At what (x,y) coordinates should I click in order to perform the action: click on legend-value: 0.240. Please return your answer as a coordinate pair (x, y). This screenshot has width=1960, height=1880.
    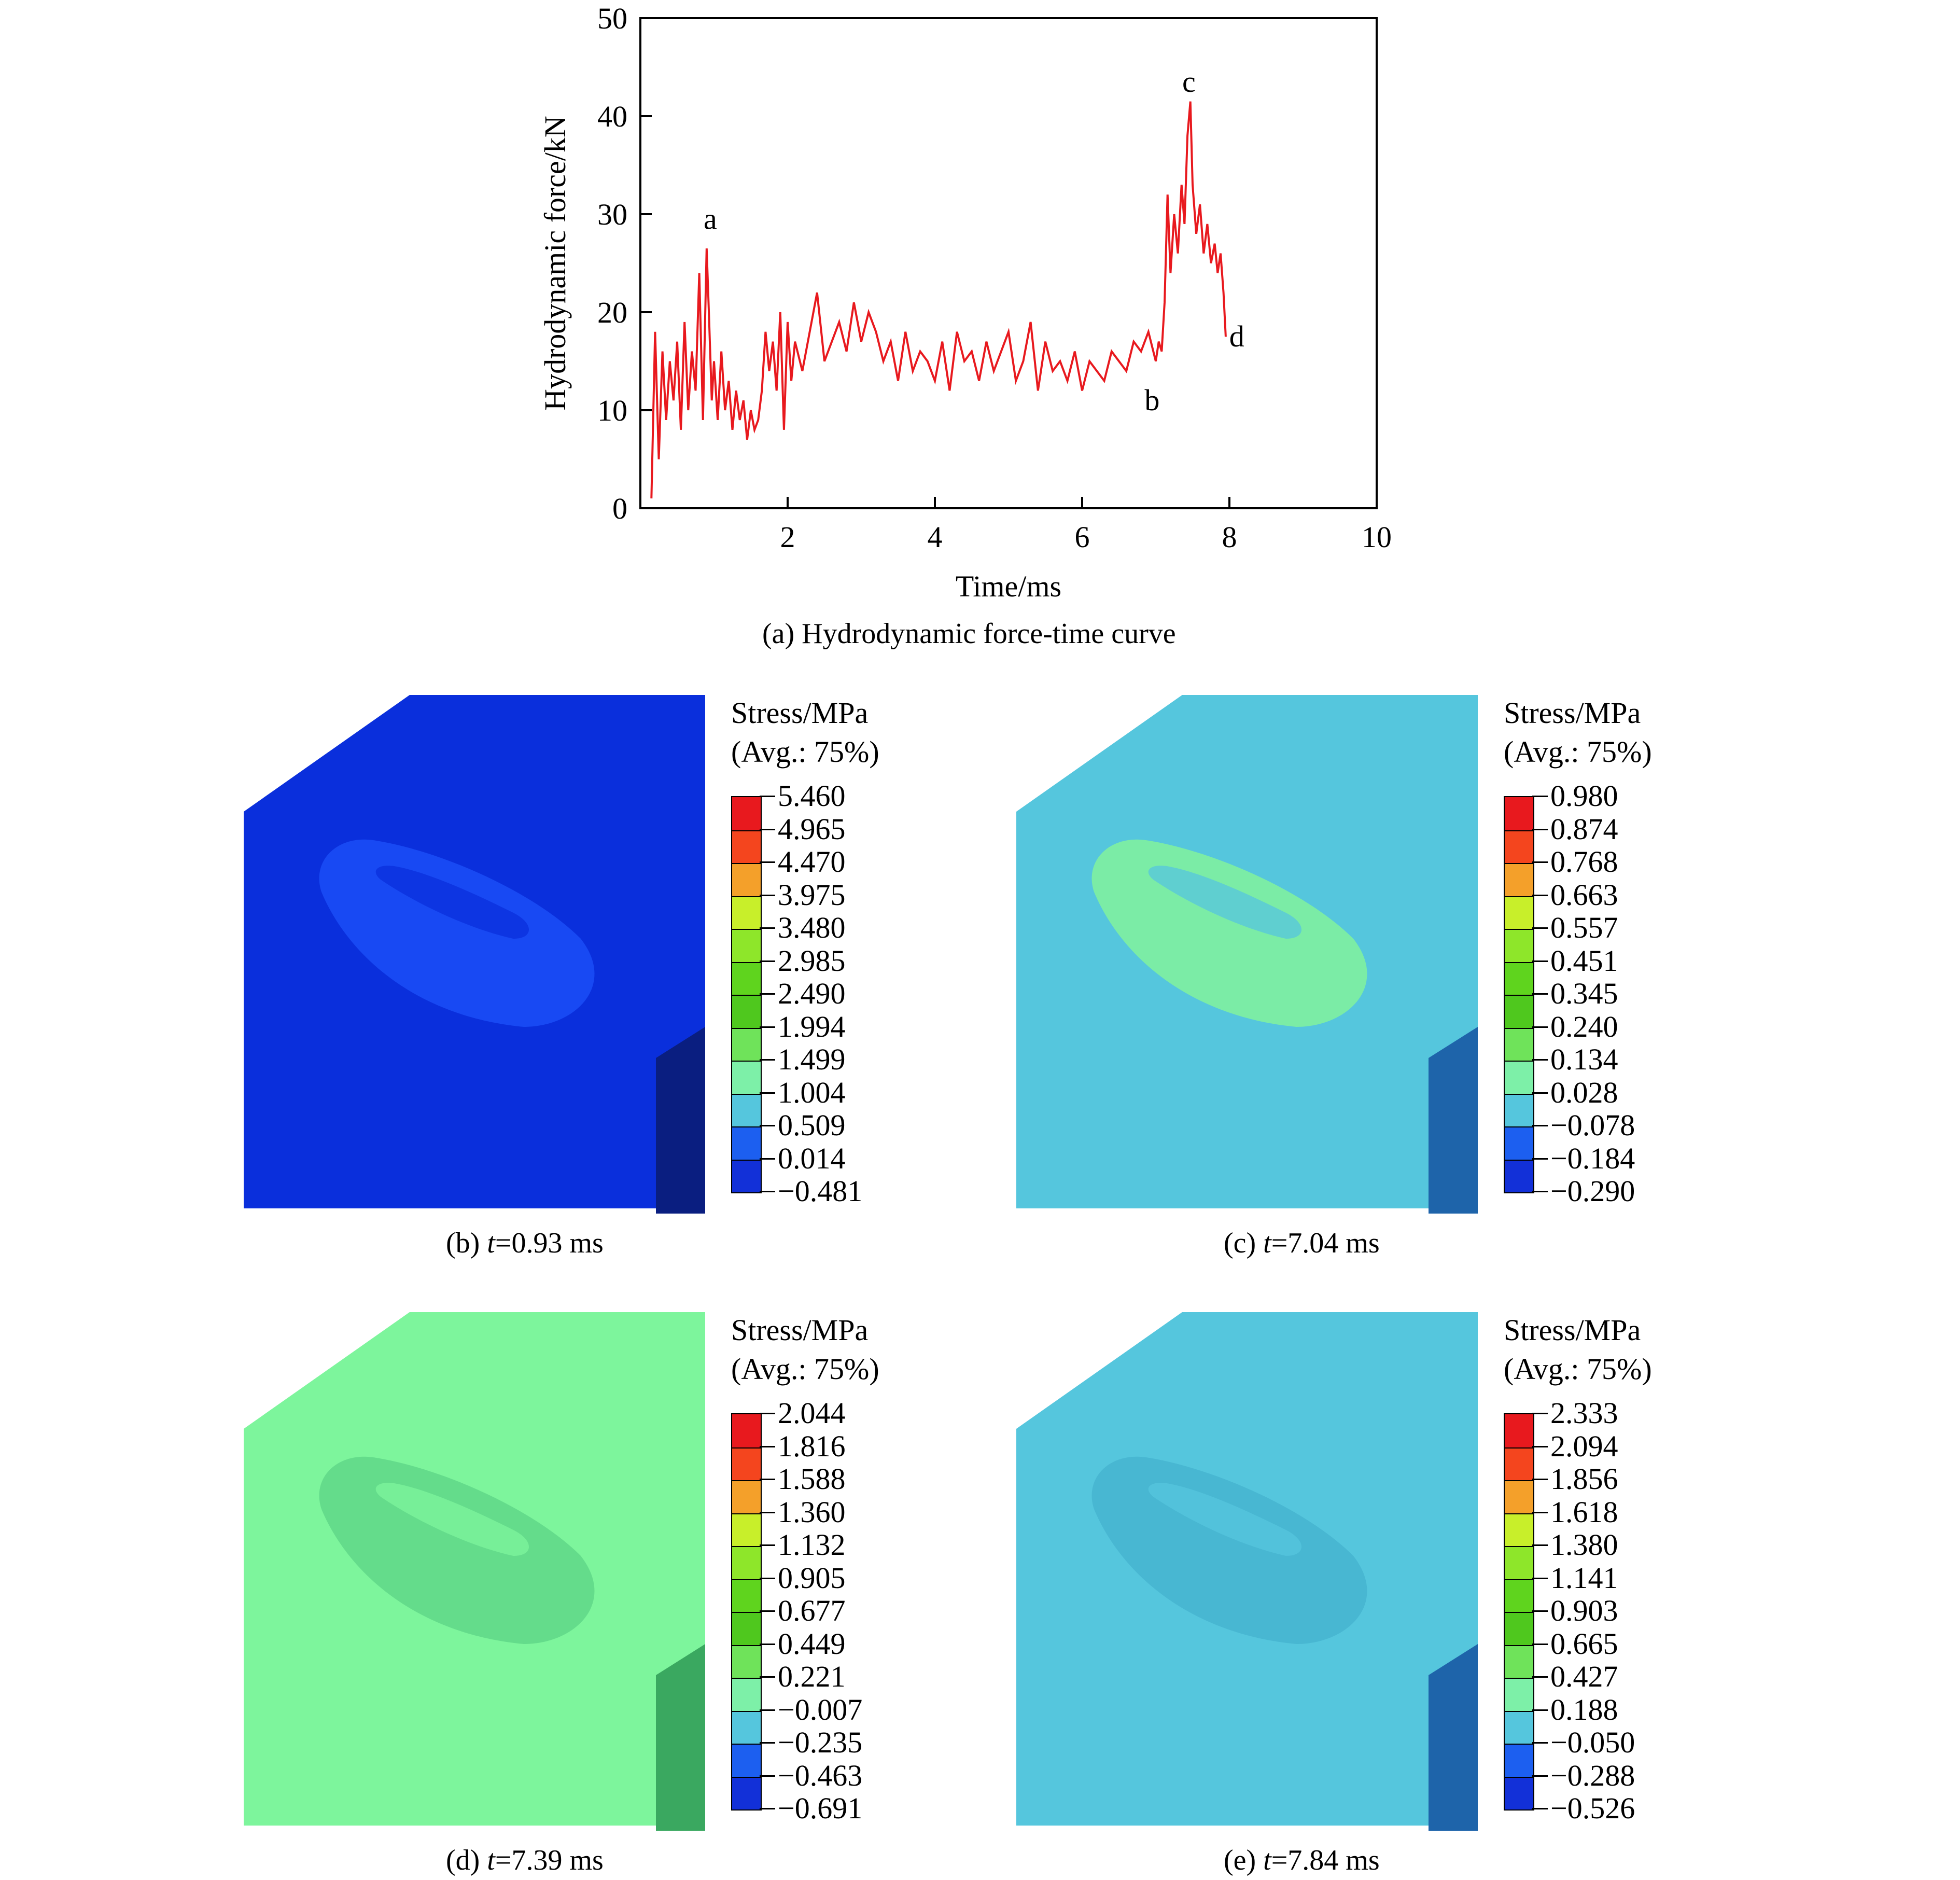
    Looking at the image, I should click on (1584, 1026).